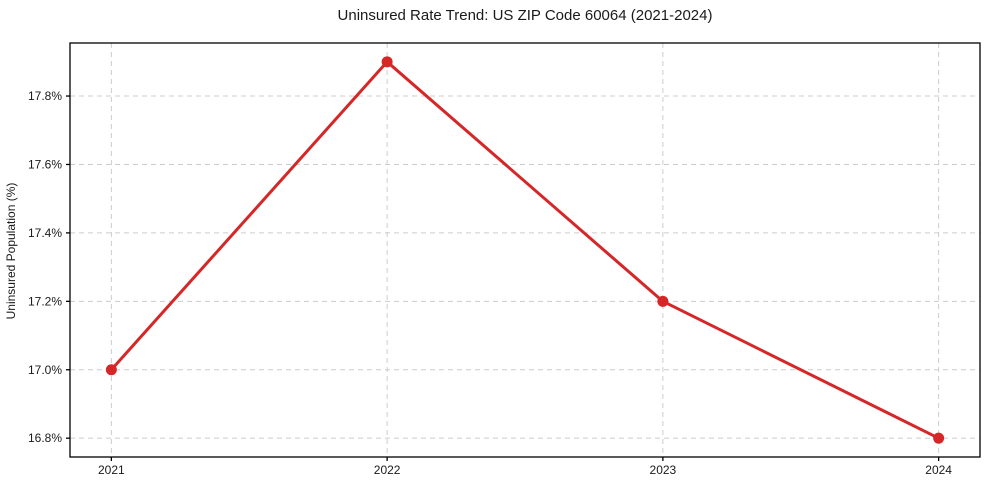  What do you see at coordinates (45, 164) in the screenshot?
I see `y-tick-label: 17.6%` at bounding box center [45, 164].